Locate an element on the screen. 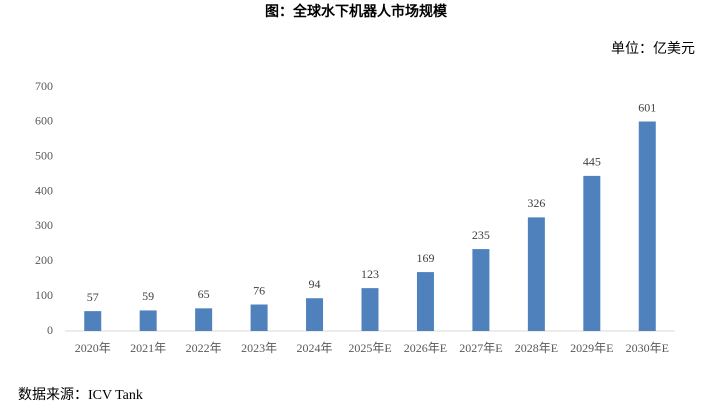  value-label: 445 is located at coordinates (592, 162).